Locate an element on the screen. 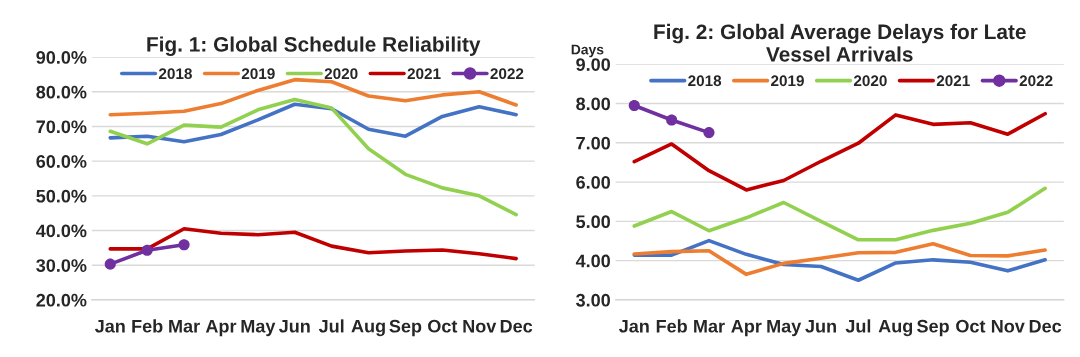  y-tick-label: 30.0% is located at coordinates (61, 265).